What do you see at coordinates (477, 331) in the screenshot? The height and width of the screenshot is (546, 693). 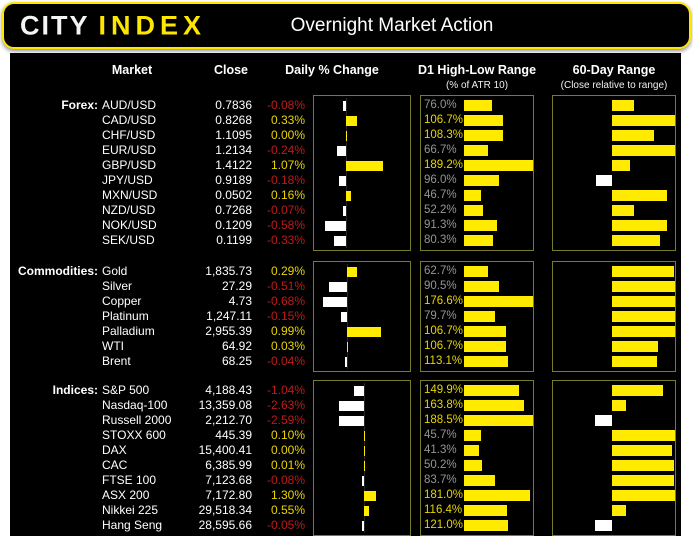 I see `d1-range-cell: 106.7%` at bounding box center [477, 331].